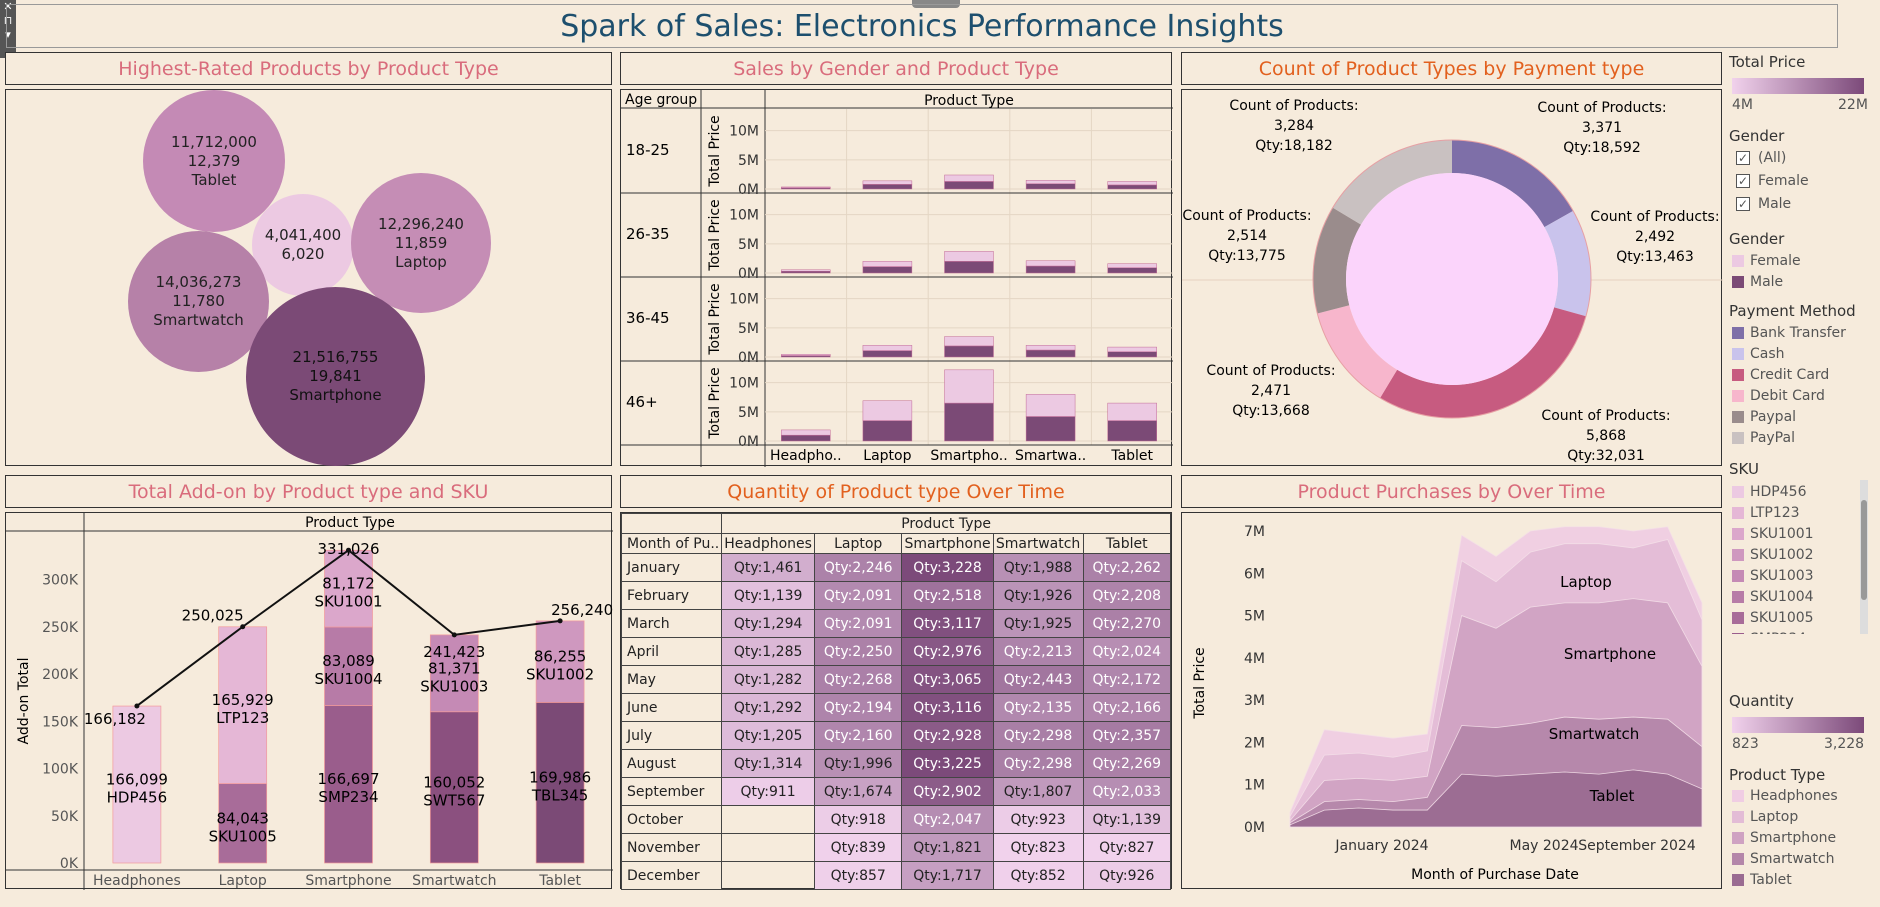 The width and height of the screenshot is (1880, 907). I want to click on product-type-legend-item: Smartwatch, so click(1783, 859).